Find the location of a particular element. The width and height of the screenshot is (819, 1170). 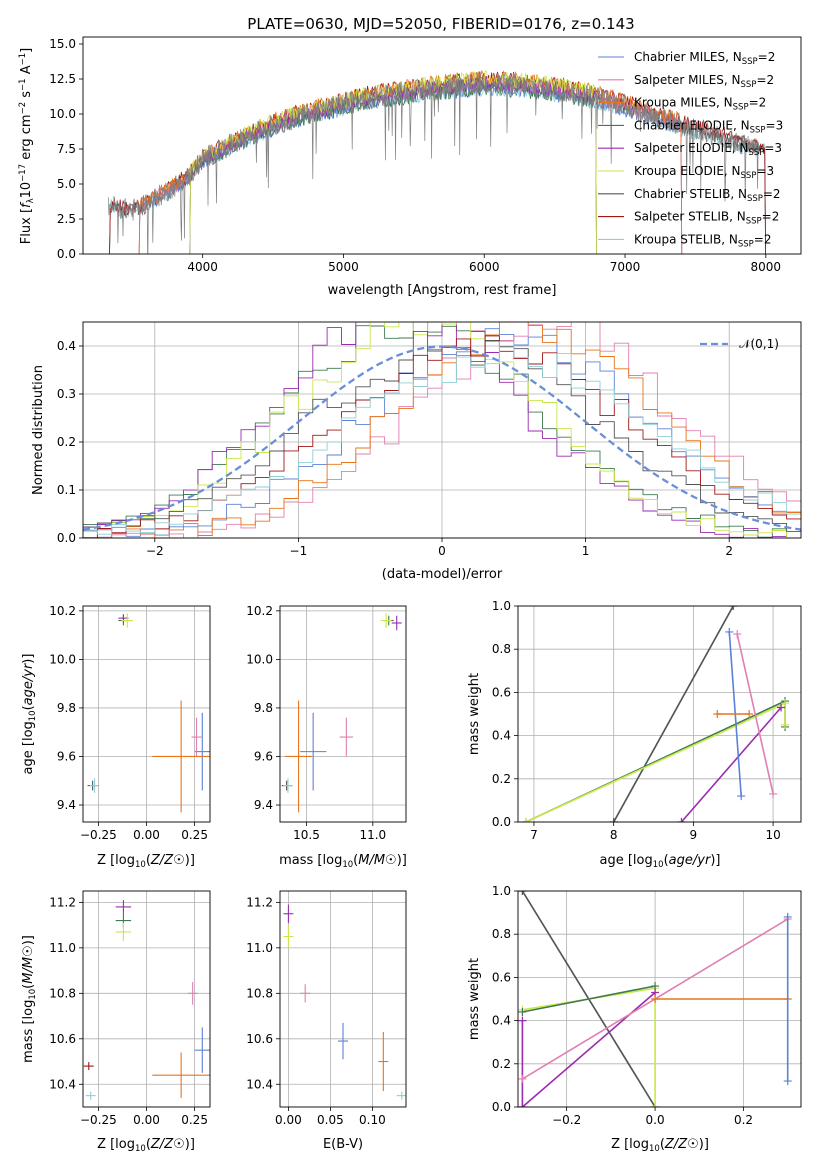

mass-metallicity-panel: −0.25 0.00 0.25 10.4 10.6 10.8 11.0 11.2 is located at coordinates (130, 1008).